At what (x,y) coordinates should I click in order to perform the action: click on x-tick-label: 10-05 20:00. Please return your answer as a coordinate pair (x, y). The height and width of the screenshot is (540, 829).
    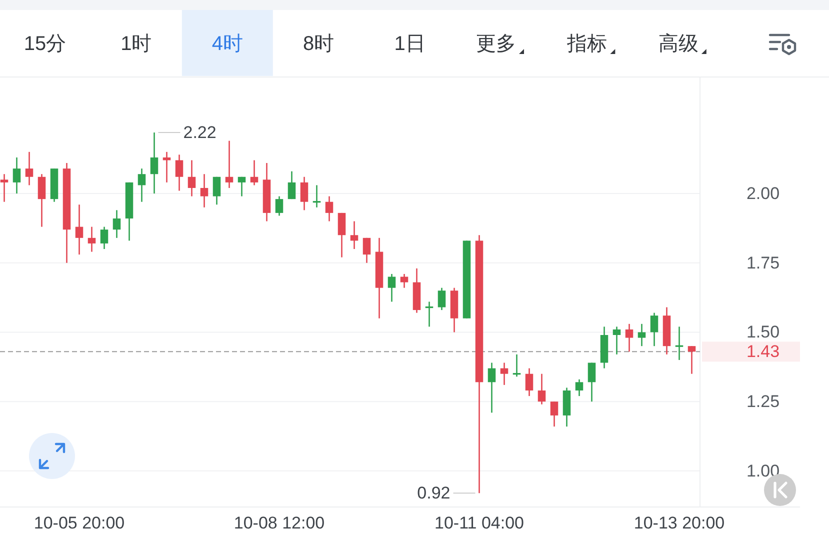
    Looking at the image, I should click on (79, 523).